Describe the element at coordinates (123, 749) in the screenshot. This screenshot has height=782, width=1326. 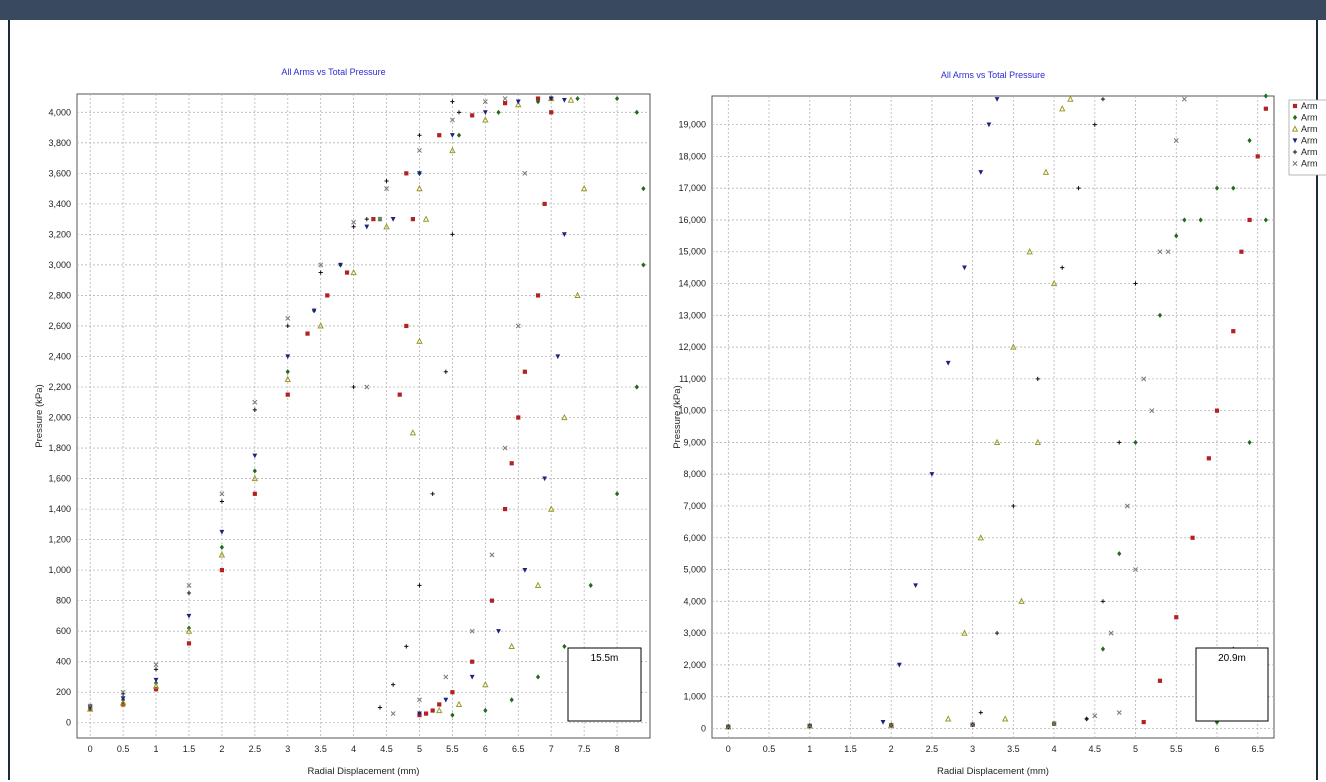
I see `x-tick-label: 0.5` at that location.